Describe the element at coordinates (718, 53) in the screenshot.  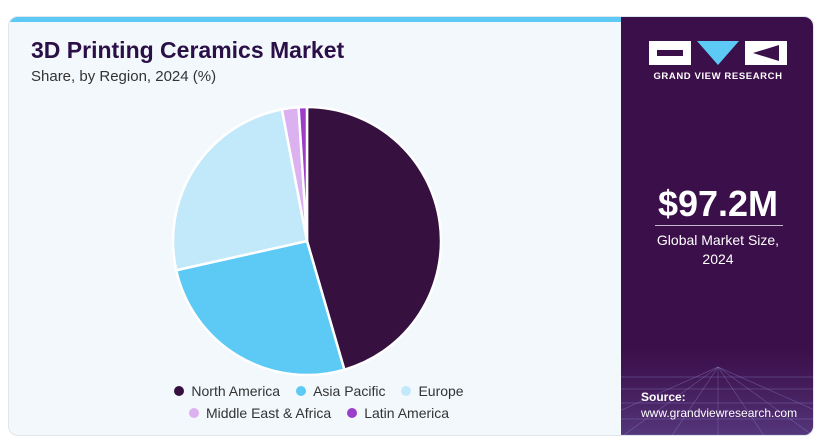
I see `brand-logo-icon` at that location.